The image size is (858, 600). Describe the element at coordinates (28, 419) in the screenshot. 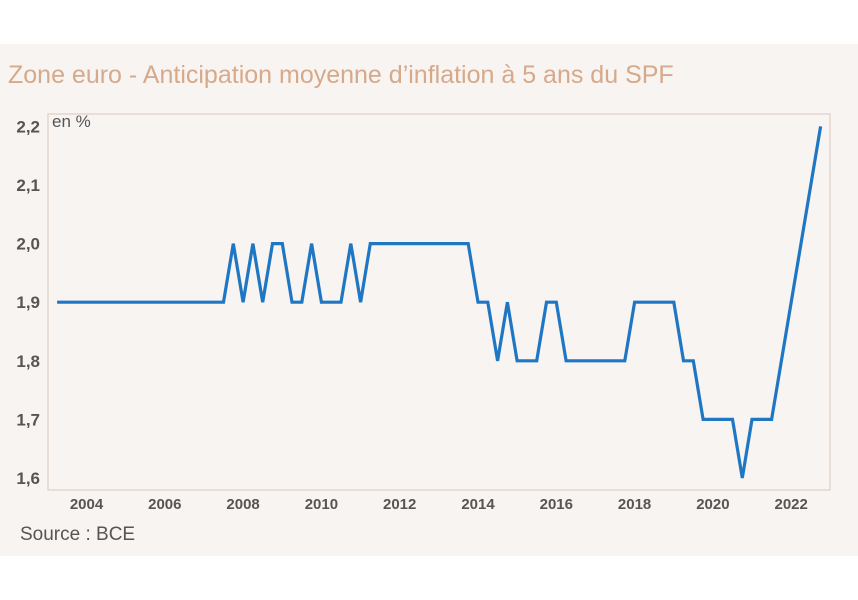

I see `y-tick-label: 1,7` at that location.